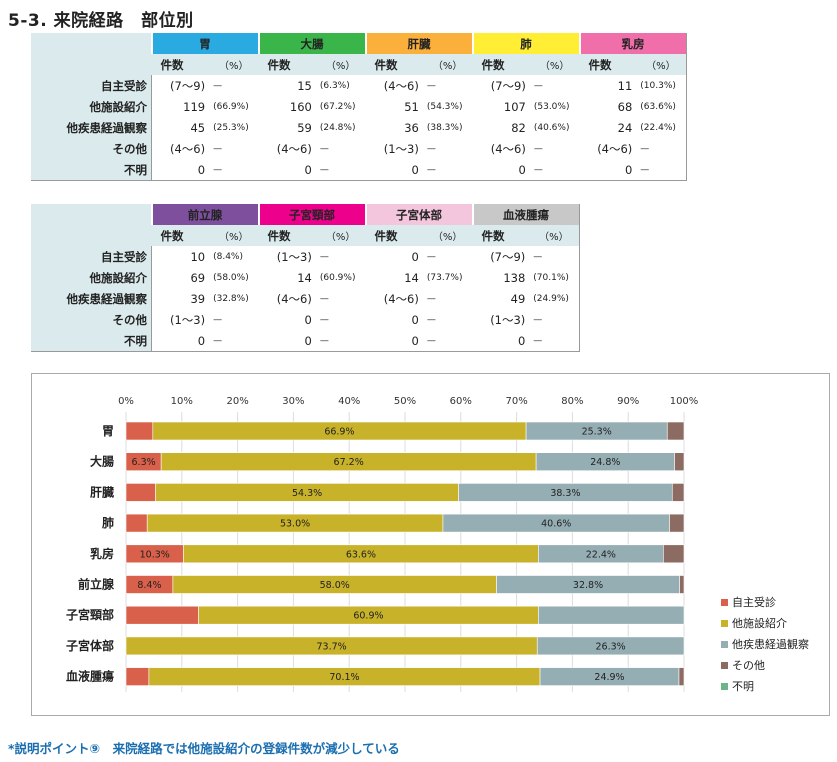  I want to click on x-tick-label: 70%, so click(516, 401).